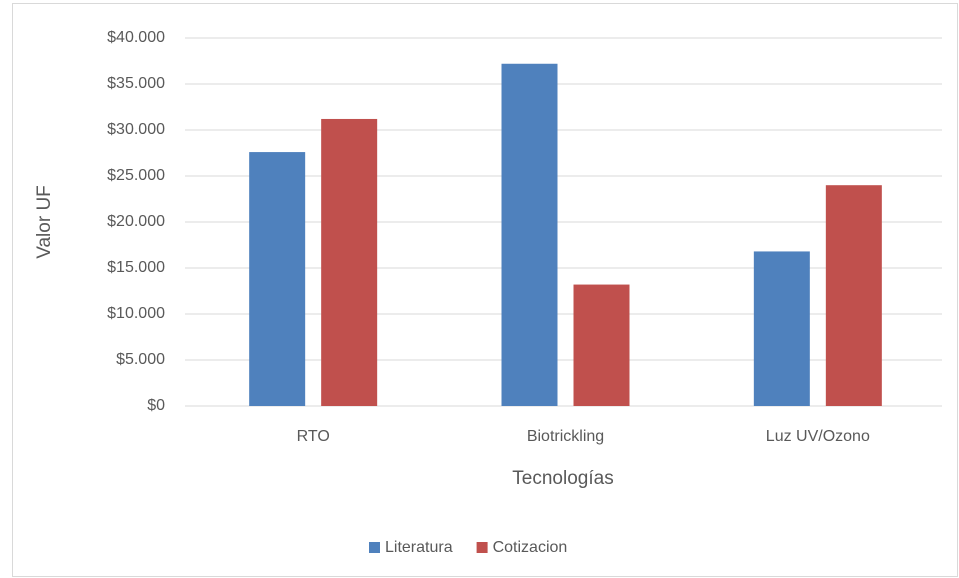 The image size is (959, 578). Describe the element at coordinates (562, 478) in the screenshot. I see `x-axis-title: Tecnologías` at that location.